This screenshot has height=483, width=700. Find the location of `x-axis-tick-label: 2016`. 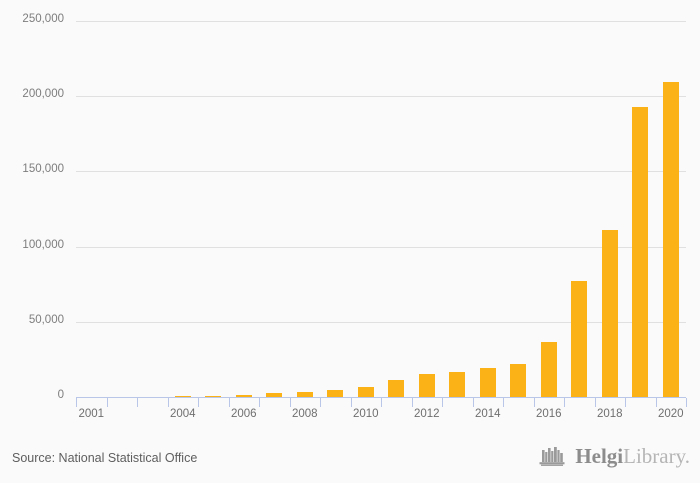

x-axis-tick-label: 2016 is located at coordinates (548, 414).